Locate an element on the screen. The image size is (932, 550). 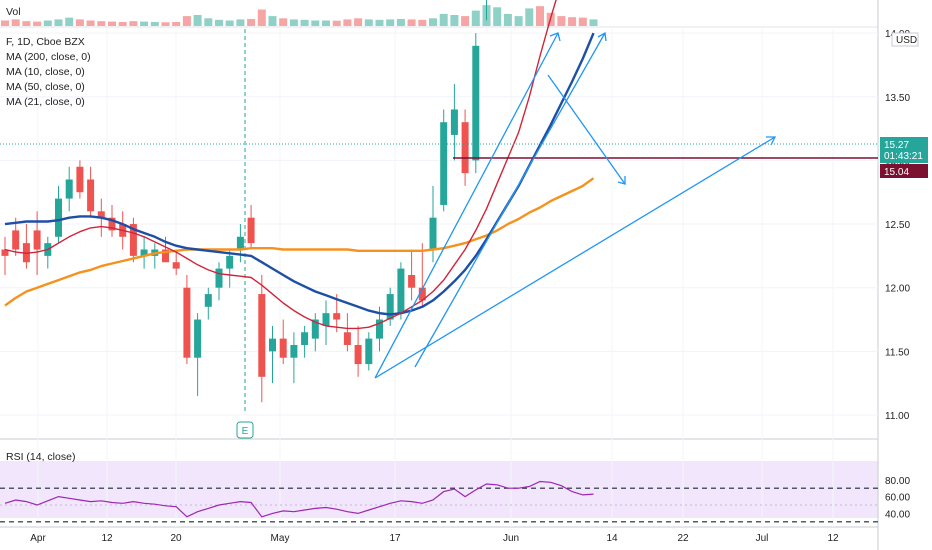
price-tick-label: 11.50 is located at coordinates (897, 352).